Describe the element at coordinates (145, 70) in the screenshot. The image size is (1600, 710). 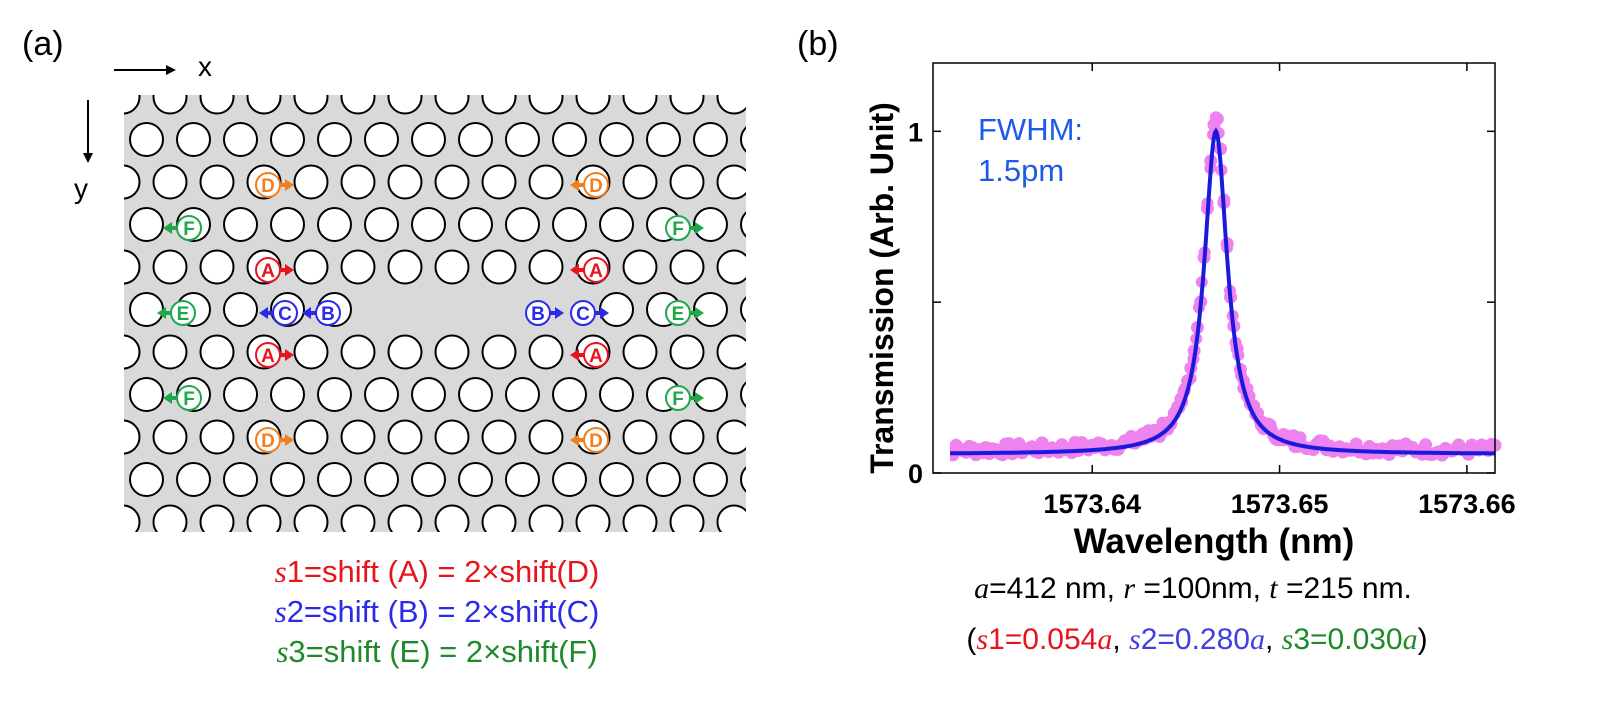
I see `x-direction-arrow` at that location.